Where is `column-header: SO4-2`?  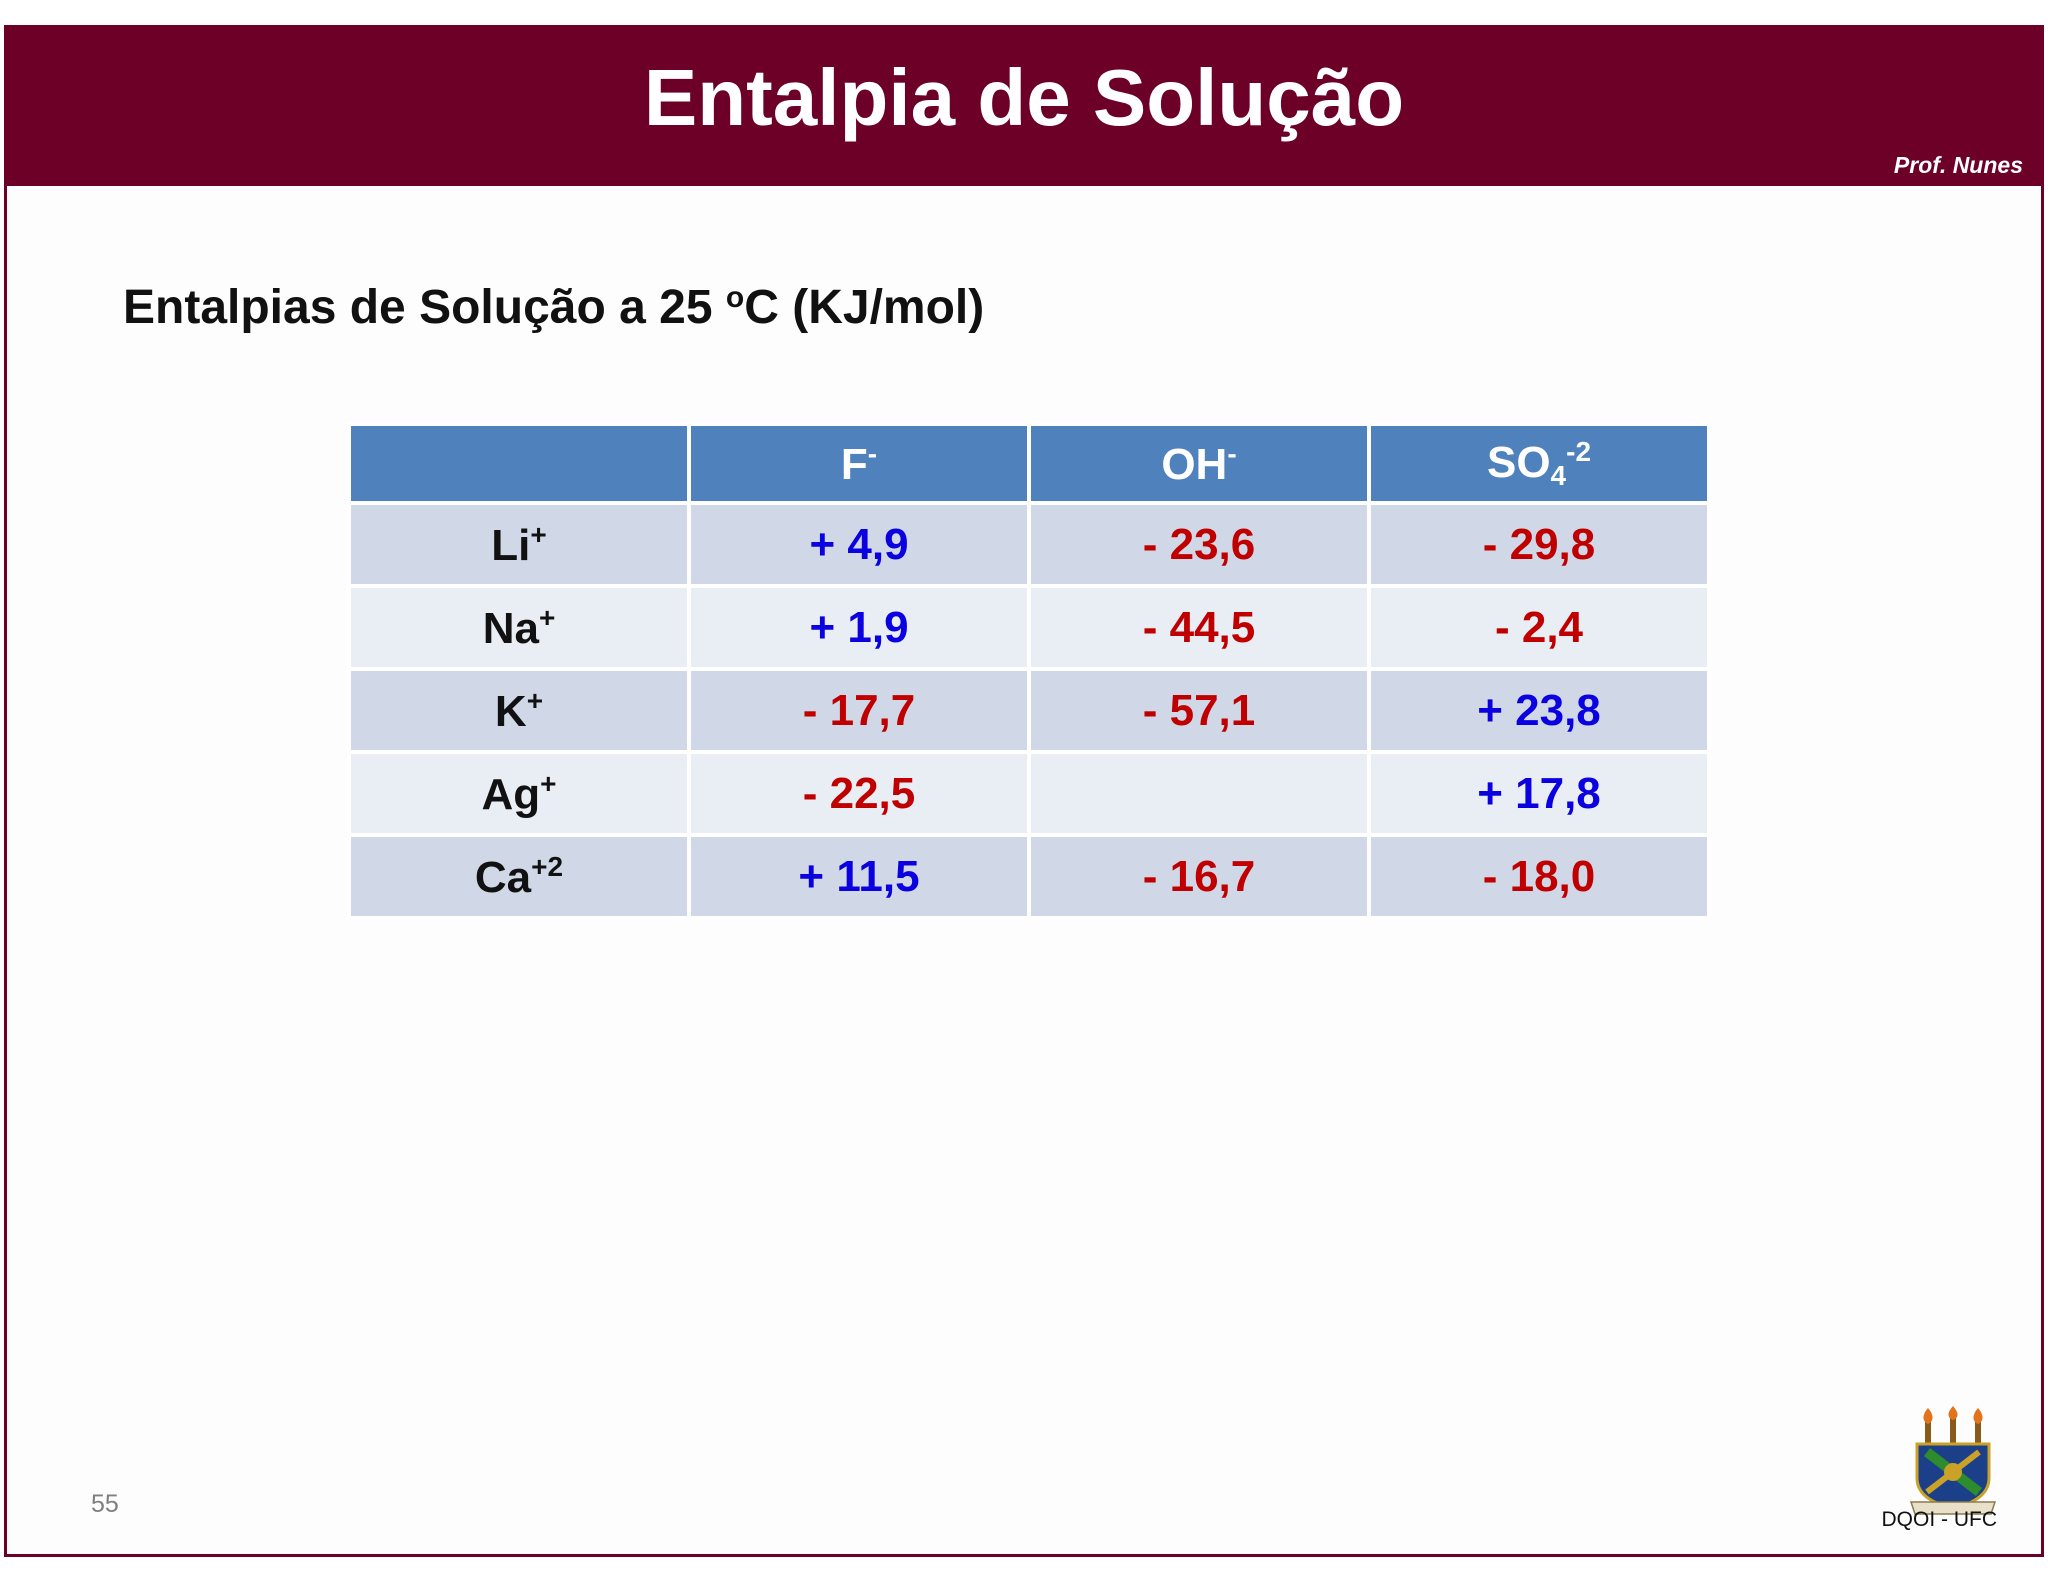 column-header: SO4-2 is located at coordinates (1539, 463).